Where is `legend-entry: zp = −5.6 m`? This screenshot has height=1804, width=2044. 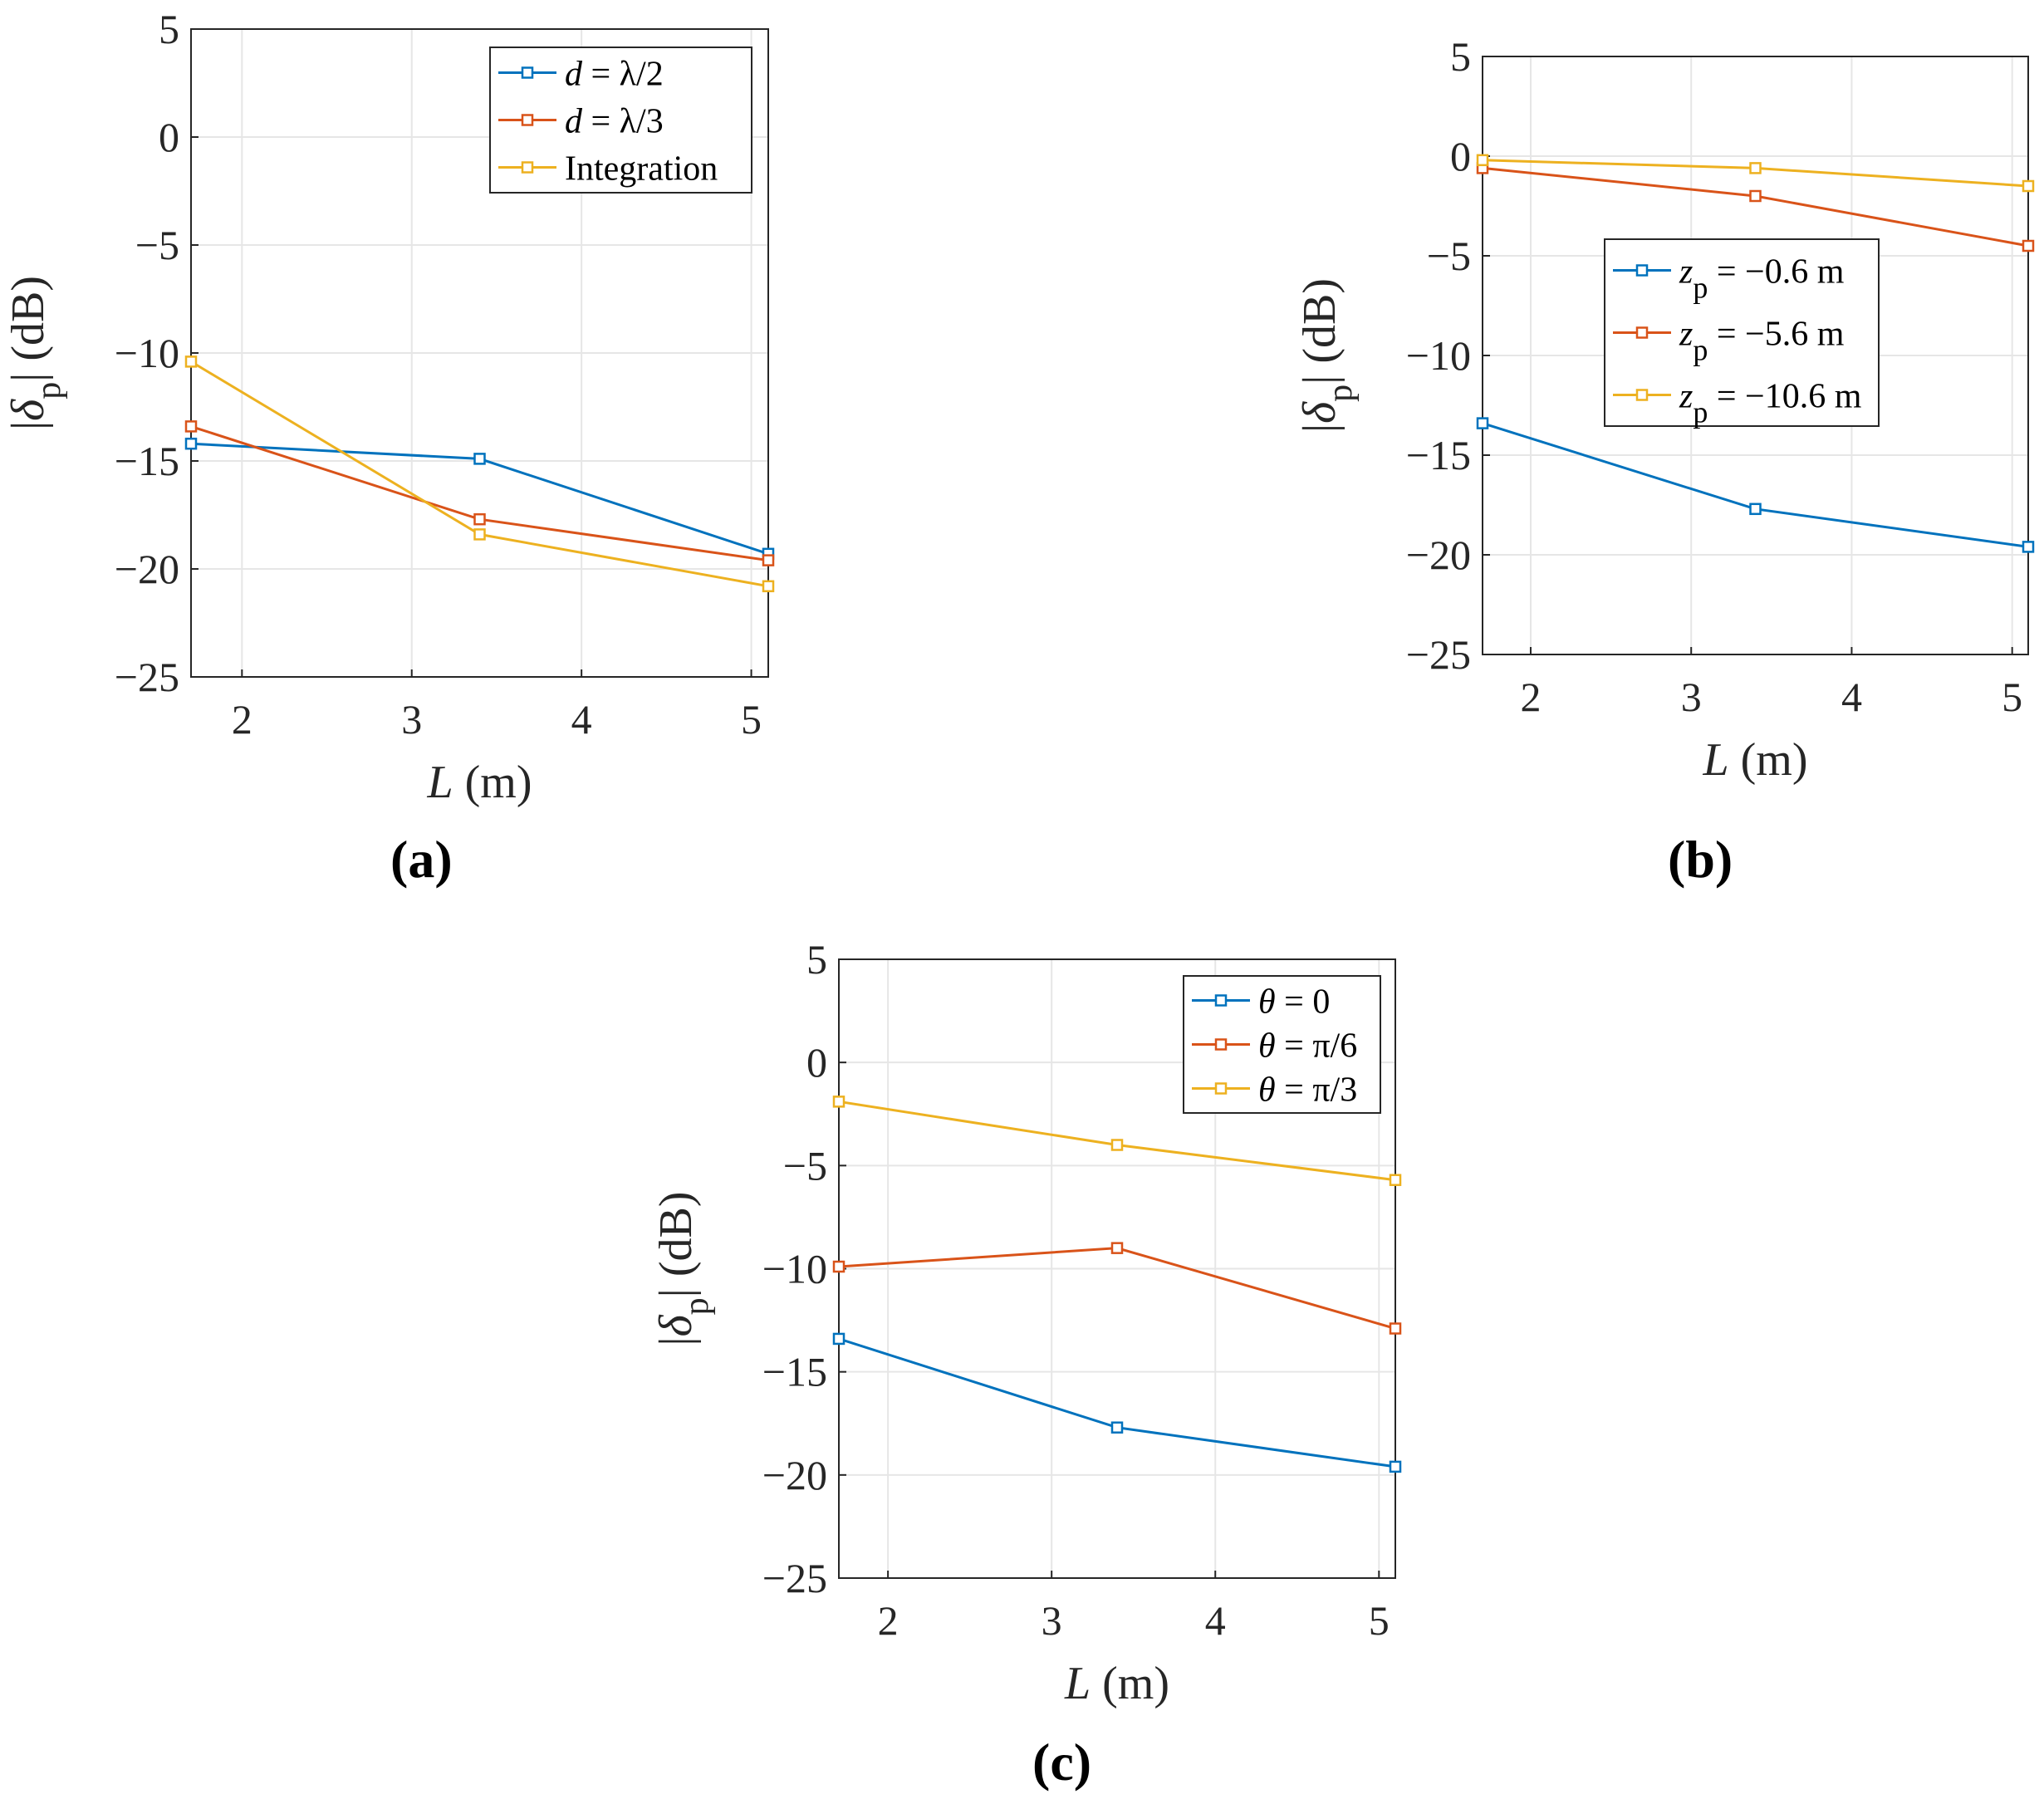 legend-entry: zp = −5.6 m is located at coordinates (1762, 341).